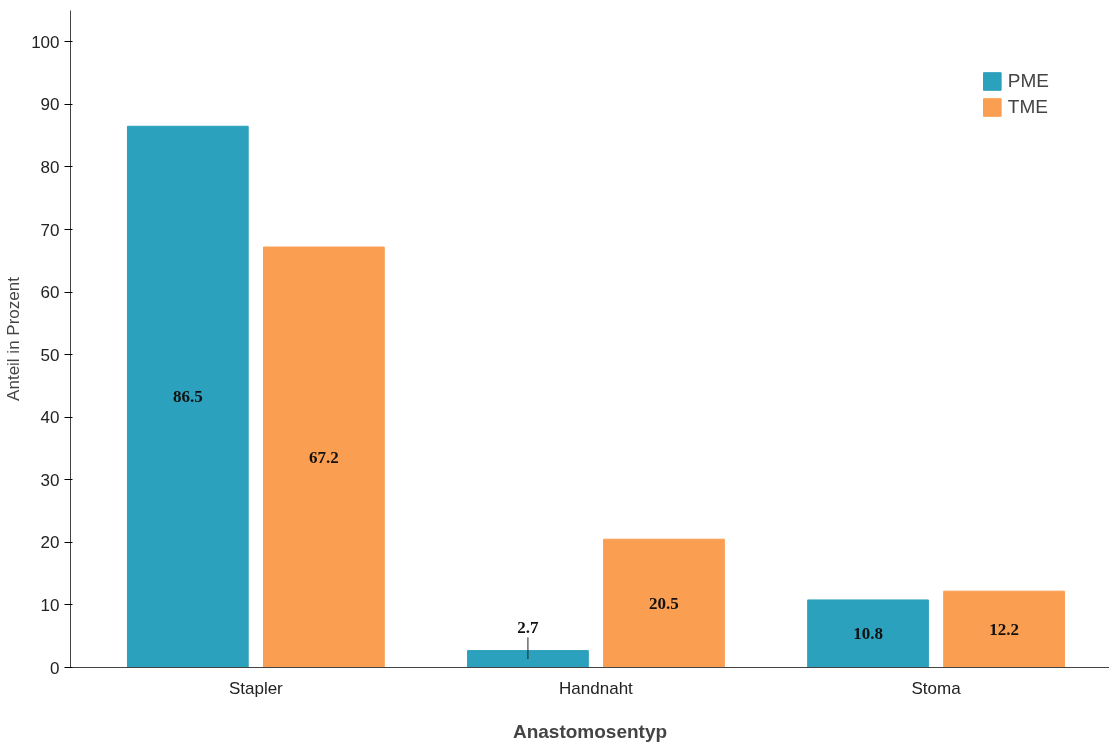  Describe the element at coordinates (50, 480) in the screenshot. I see `y-tick-label: 30` at that location.